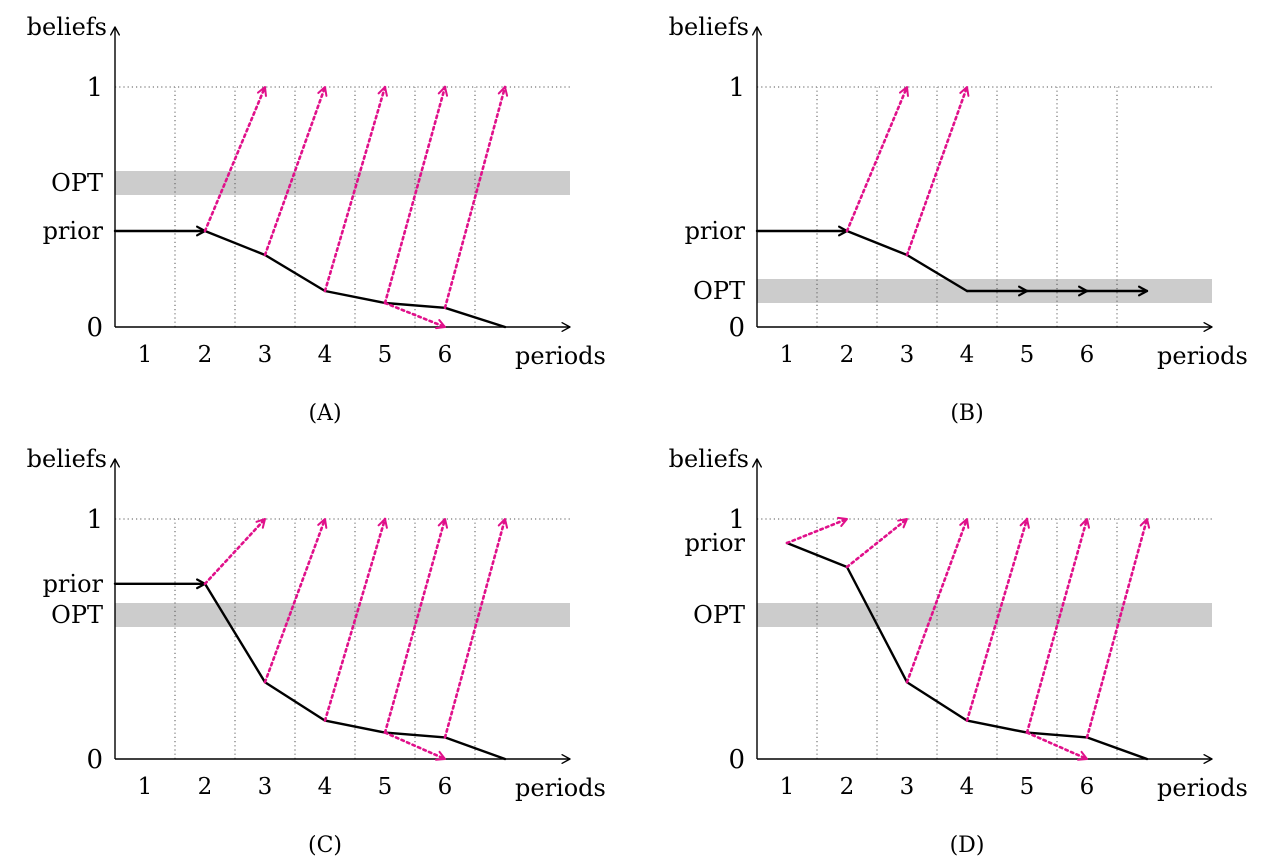 This screenshot has height=858, width=1267. What do you see at coordinates (967, 845) in the screenshot?
I see `chart-caption: (D)` at bounding box center [967, 845].